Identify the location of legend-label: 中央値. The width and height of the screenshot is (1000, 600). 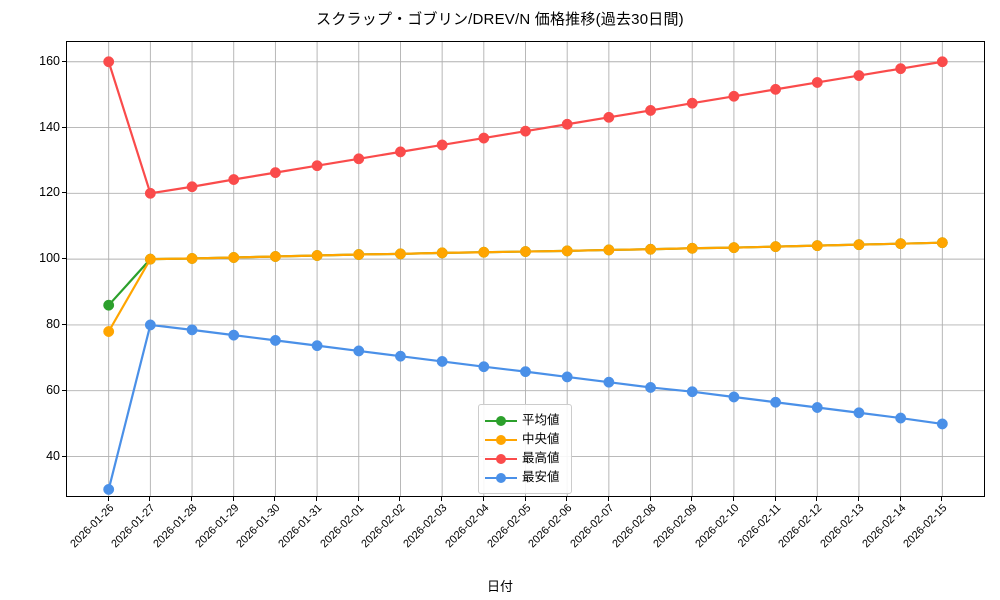
(541, 439).